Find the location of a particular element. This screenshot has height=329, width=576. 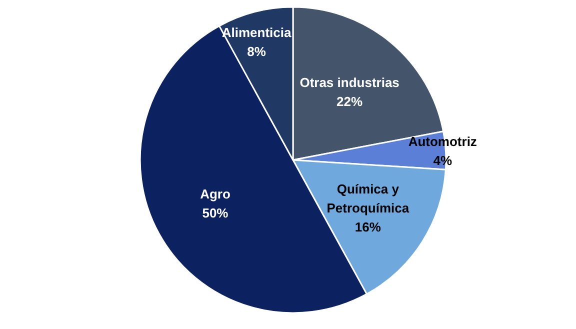

slice-label: Otras industrias is located at coordinates (350, 82).